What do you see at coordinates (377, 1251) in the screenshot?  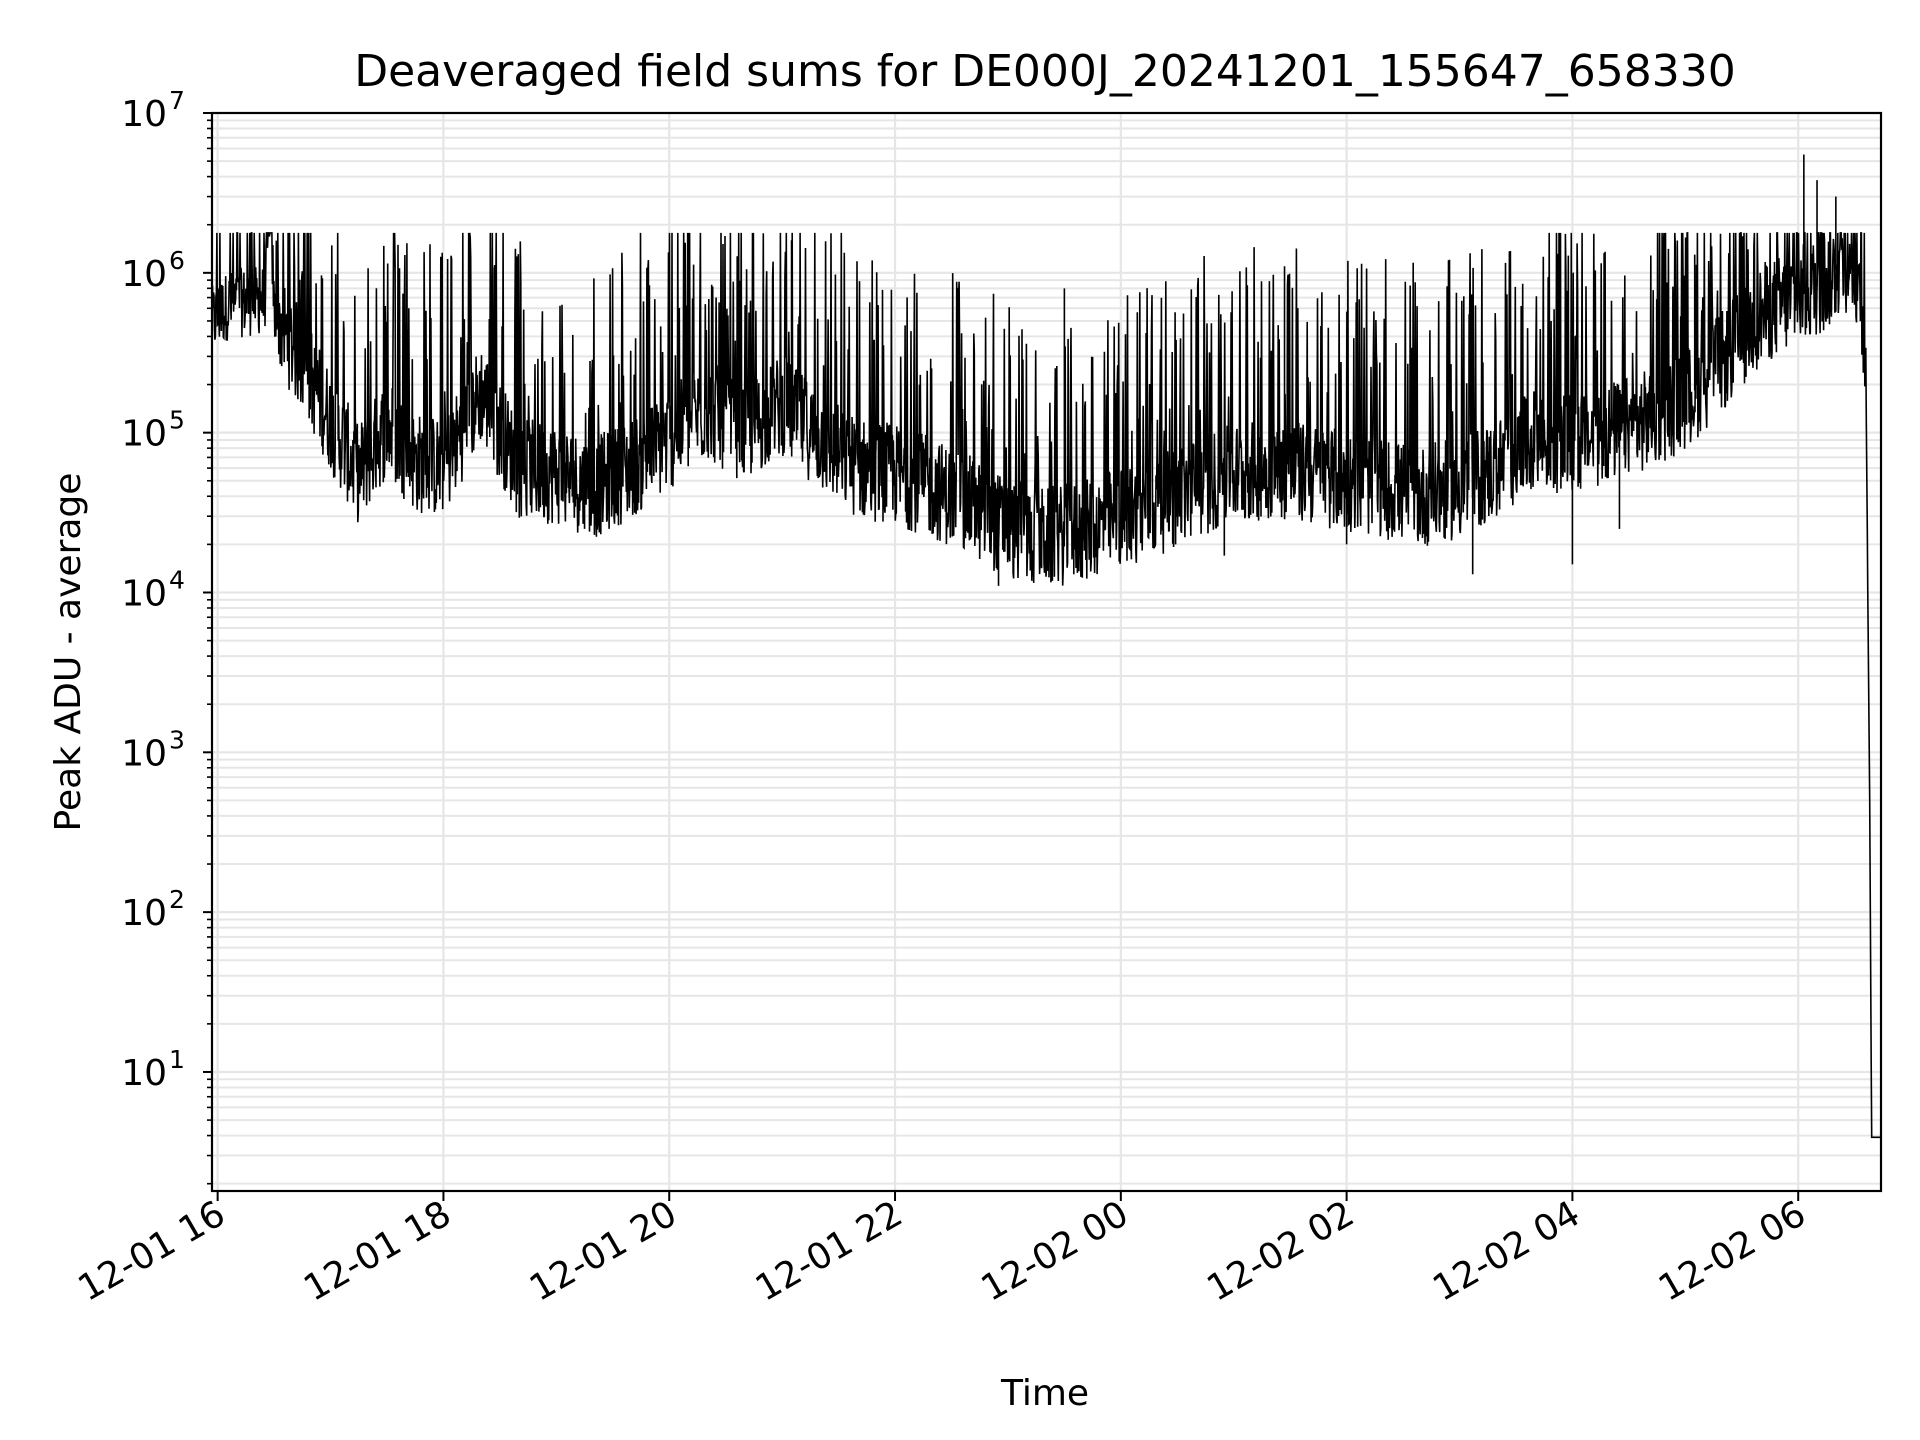 I see `x-tick-label: 12-01 18` at bounding box center [377, 1251].